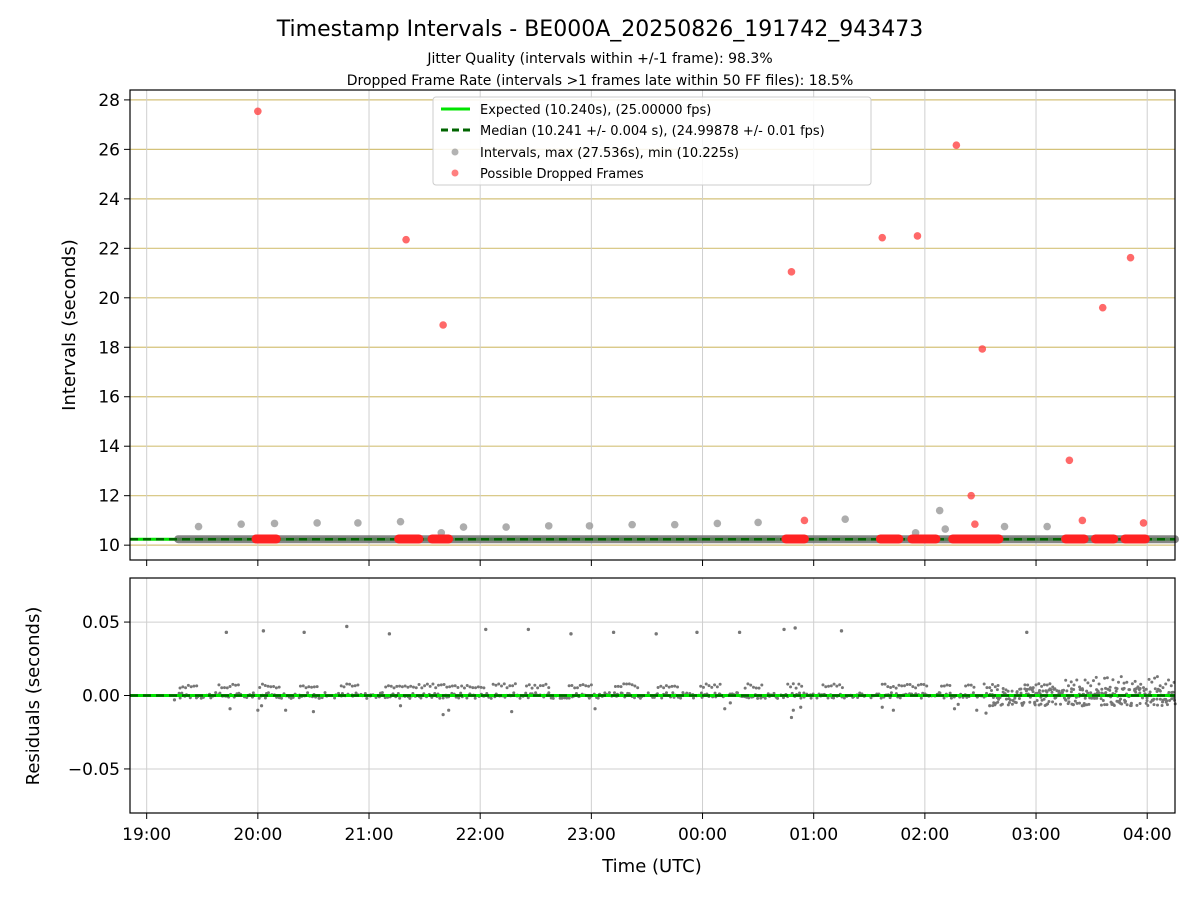 This screenshot has width=1200, height=900. What do you see at coordinates (109, 398) in the screenshot?
I see `top-y-tick-label: 16` at bounding box center [109, 398].